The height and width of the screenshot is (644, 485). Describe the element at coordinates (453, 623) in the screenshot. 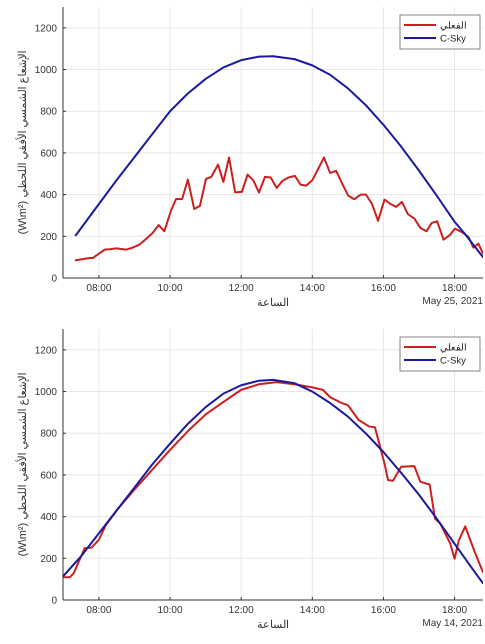

I see `text: May 14, 2021` at that location.